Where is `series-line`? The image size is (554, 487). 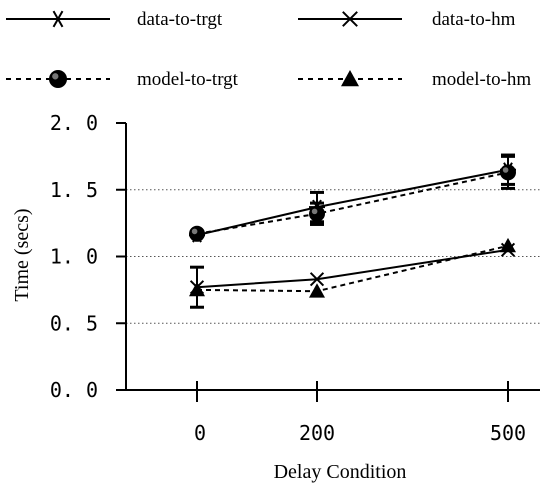
series-line is located at coordinates (352, 268).